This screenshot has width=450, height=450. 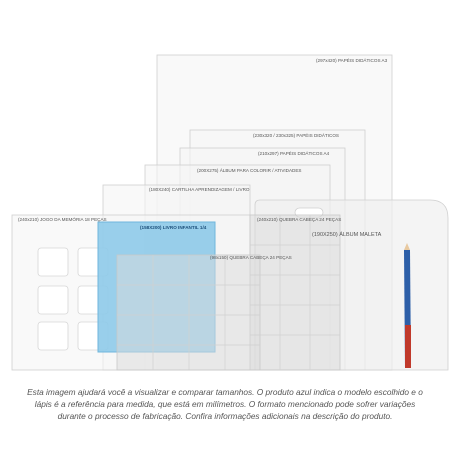 I want to click on label: (230x320 / 230x325) PAPÉIS DIDÁTICOS, so click(x=296, y=135).